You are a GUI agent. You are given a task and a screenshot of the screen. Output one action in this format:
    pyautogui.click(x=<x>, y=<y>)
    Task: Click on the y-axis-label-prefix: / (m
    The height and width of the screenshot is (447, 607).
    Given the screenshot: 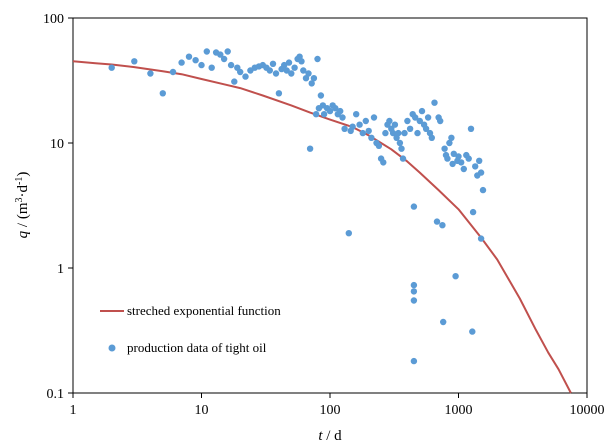 What is the action you would take?
    pyautogui.click(x=23, y=216)
    